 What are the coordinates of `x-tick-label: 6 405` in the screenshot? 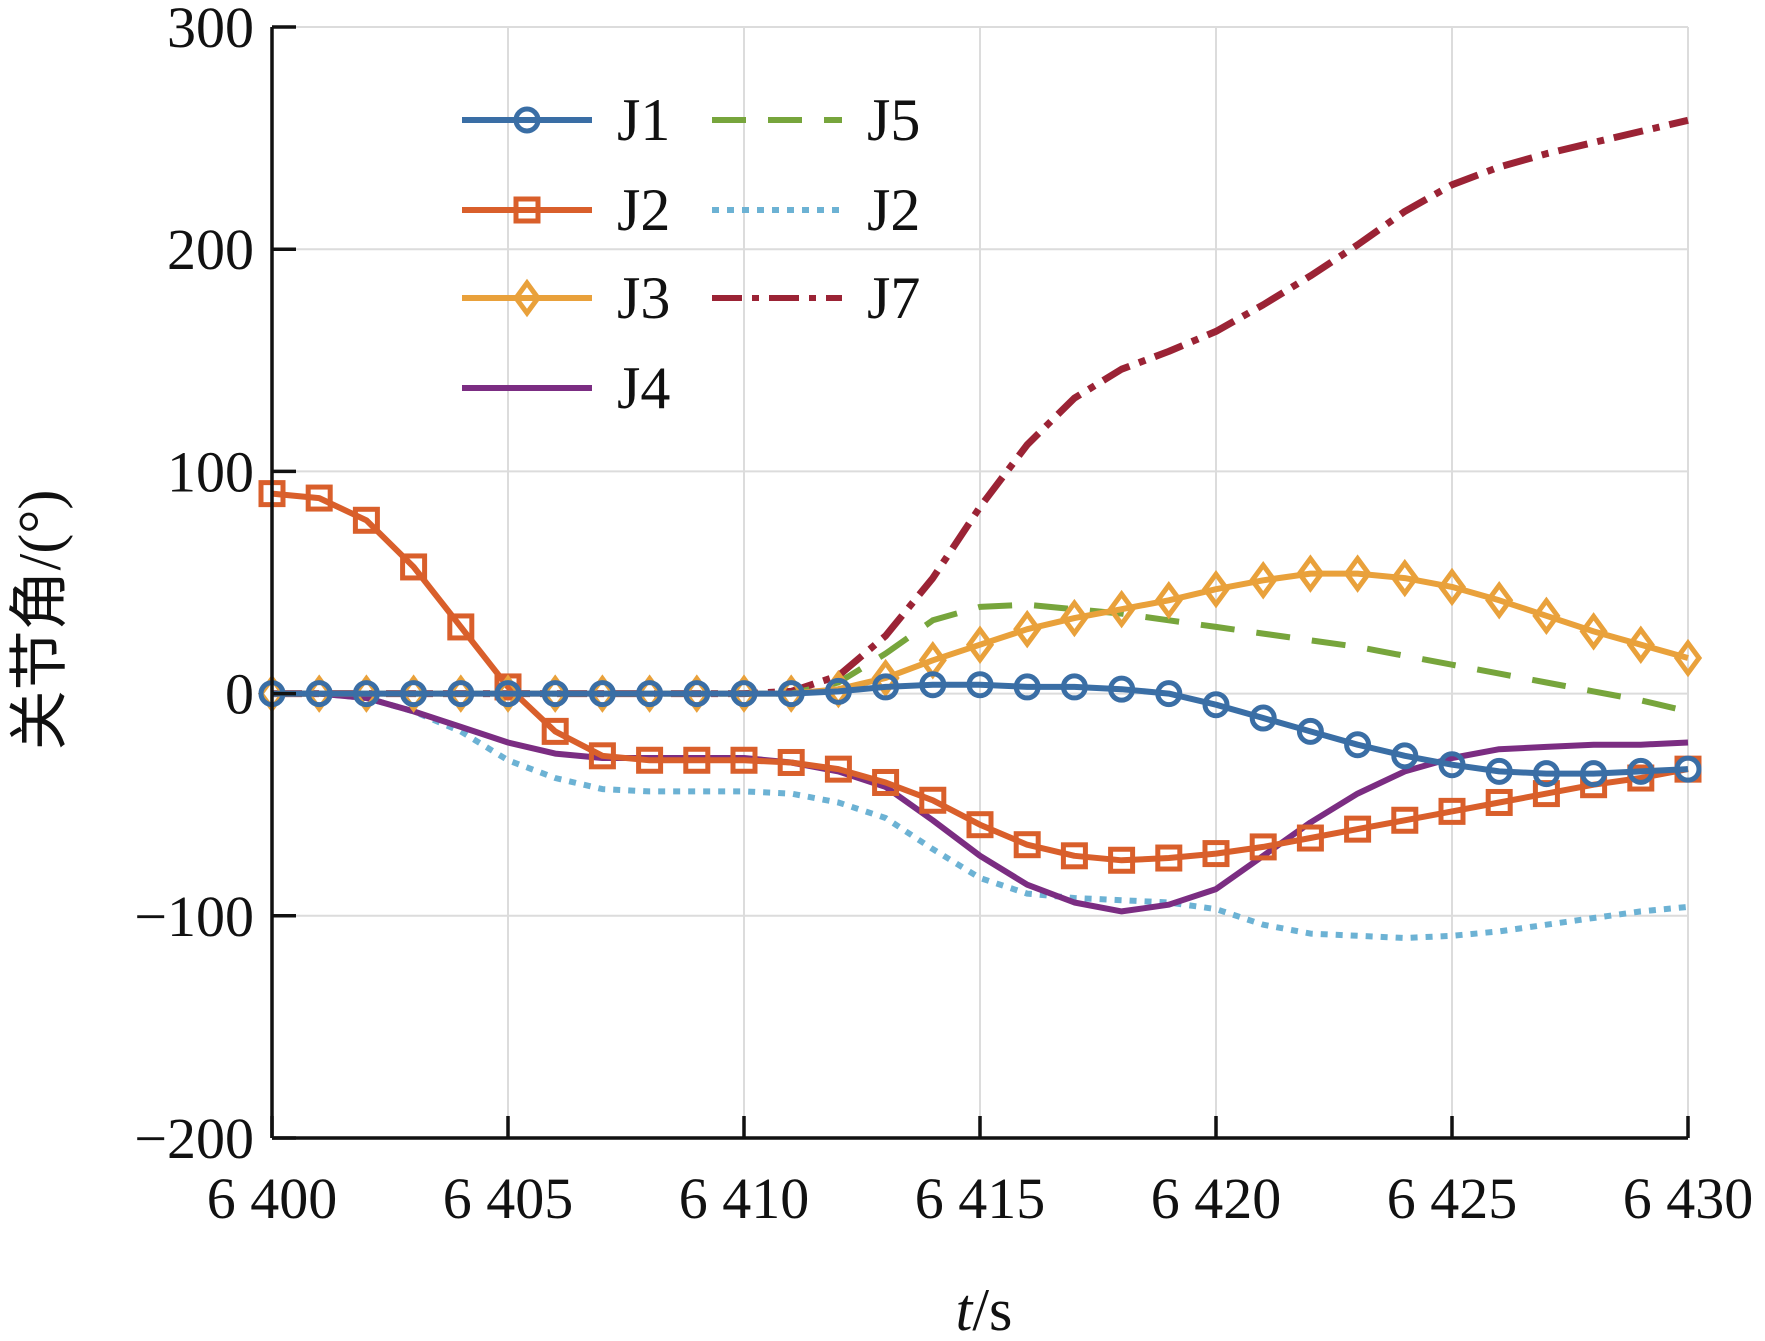 It's located at (508, 1198).